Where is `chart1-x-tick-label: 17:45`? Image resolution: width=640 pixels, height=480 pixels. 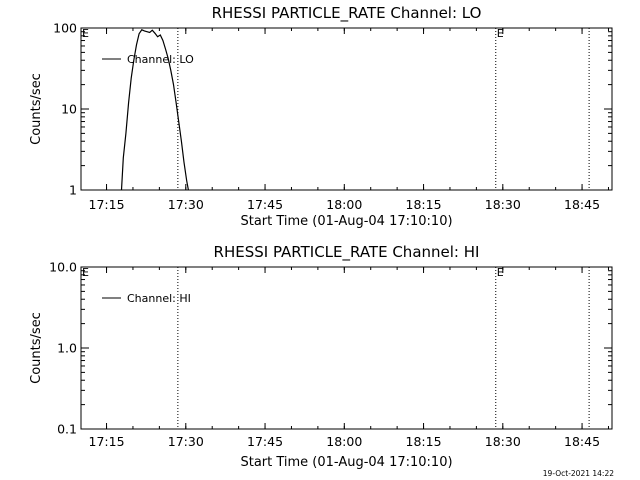 chart1-x-tick-label: 17:45 is located at coordinates (265, 204).